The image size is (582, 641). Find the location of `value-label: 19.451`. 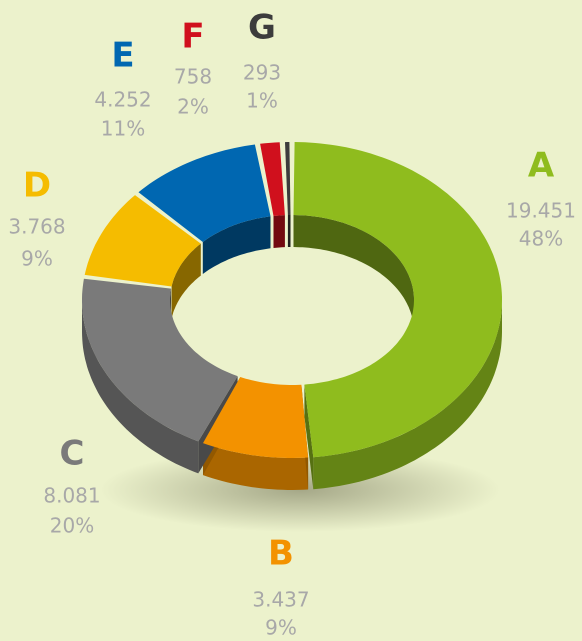

value-label: 19.451 is located at coordinates (541, 211).